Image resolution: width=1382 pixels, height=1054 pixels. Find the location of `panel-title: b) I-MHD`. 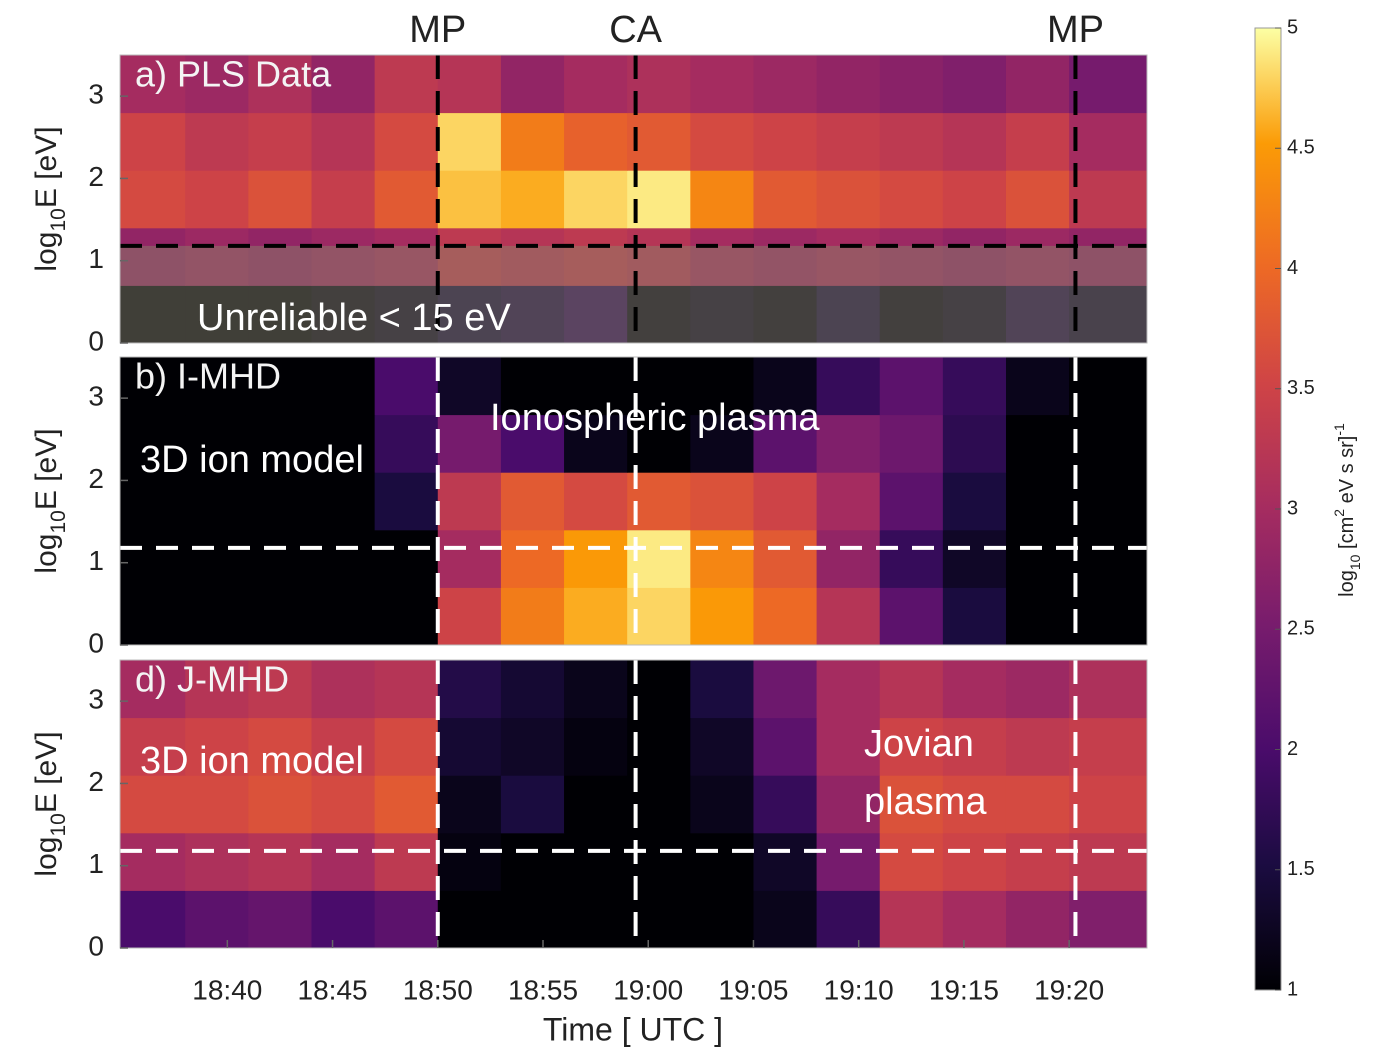

panel-title: b) I-MHD is located at coordinates (208, 376).